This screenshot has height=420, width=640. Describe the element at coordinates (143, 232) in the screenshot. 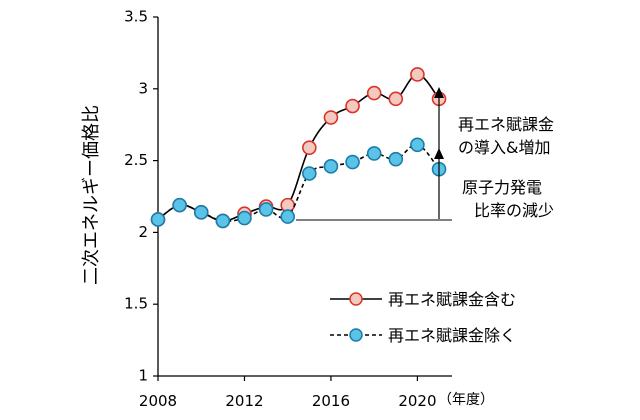

I see `y-tick-label: 2` at that location.